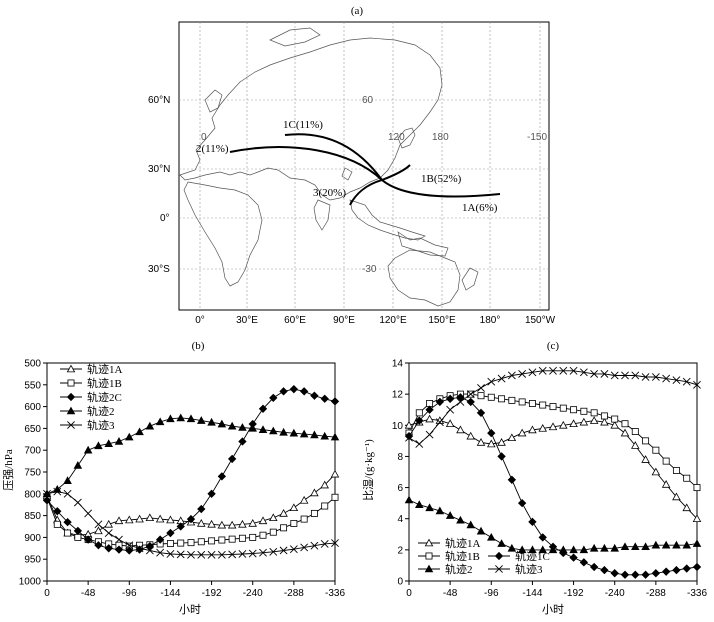 This screenshot has height=622, width=714. Describe the element at coordinates (574, 593) in the screenshot. I see `x-tick-label: -192` at that location.